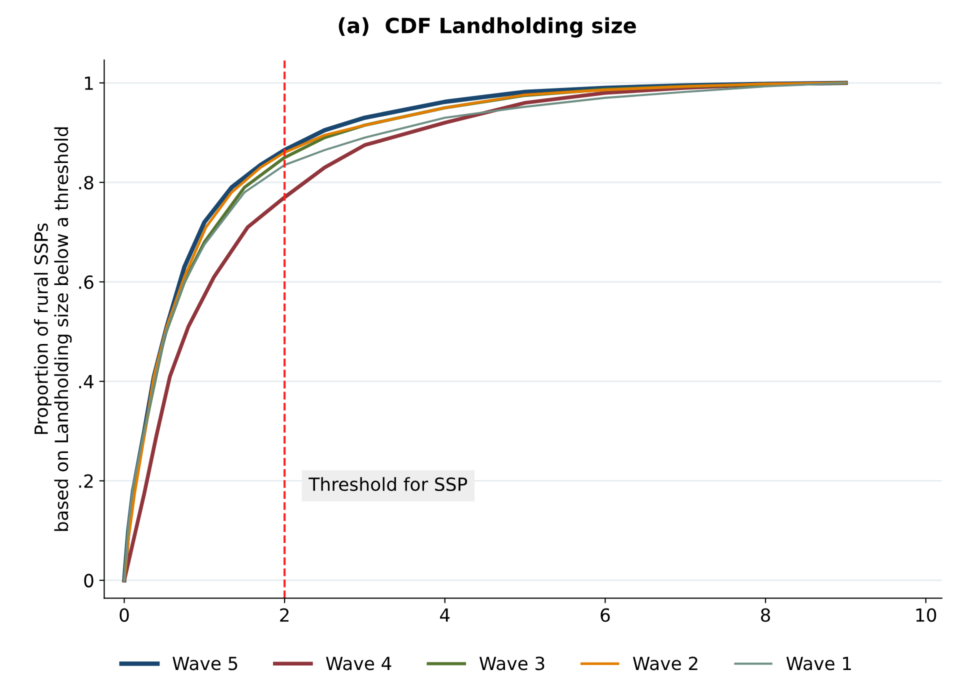  Describe the element at coordinates (86, 183) in the screenshot. I see `y-tick-label: .8` at that location.